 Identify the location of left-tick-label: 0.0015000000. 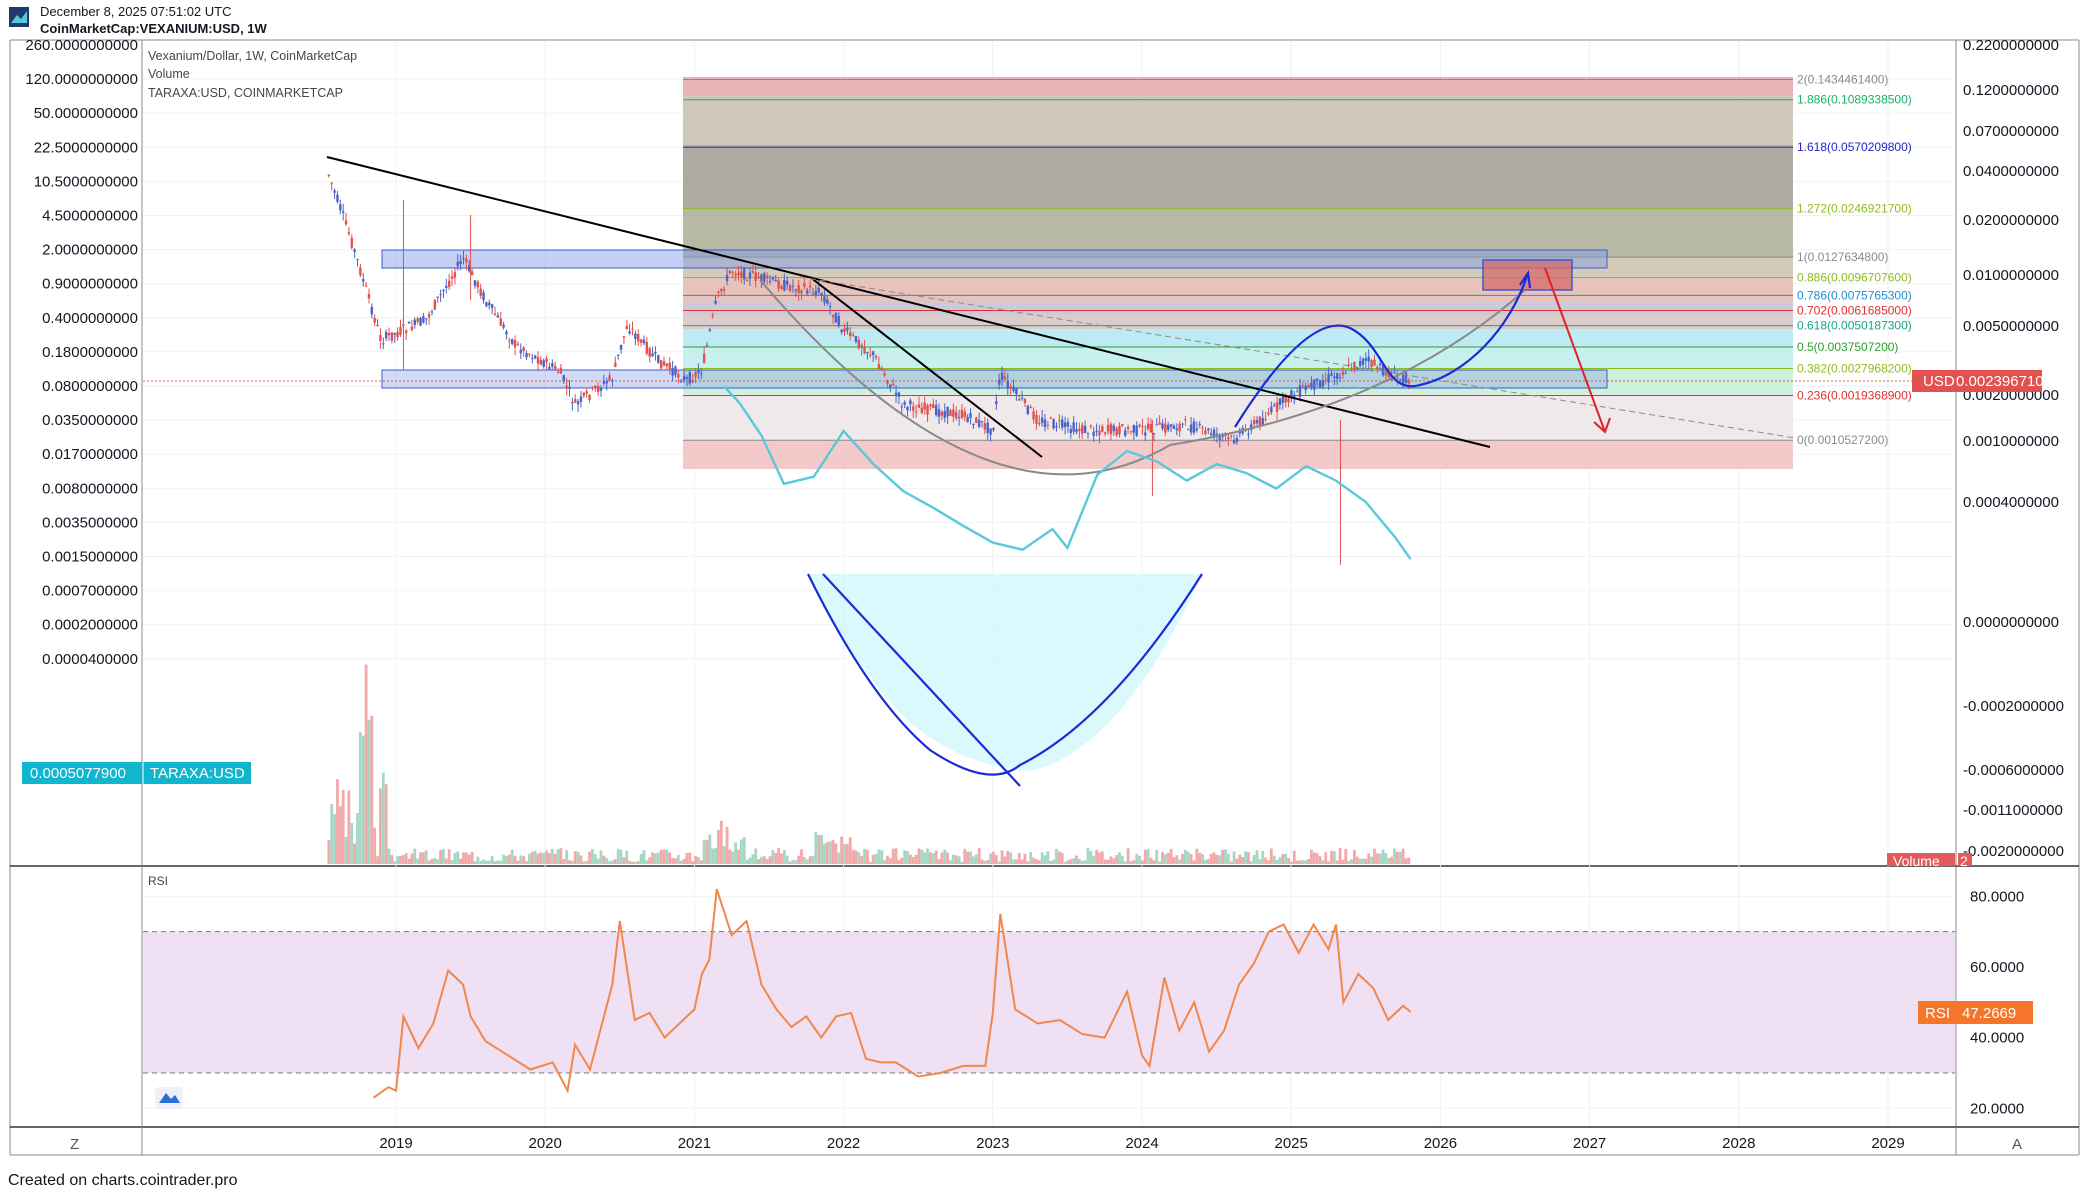
(90, 557).